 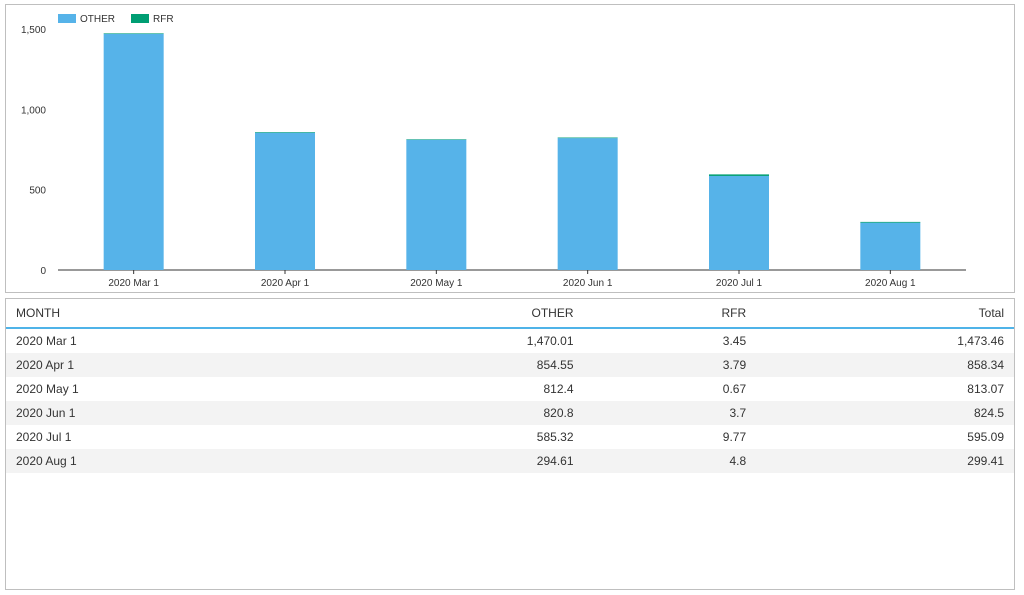 What do you see at coordinates (670, 365) in the screenshot?
I see `cell-rfr: 3.79` at bounding box center [670, 365].